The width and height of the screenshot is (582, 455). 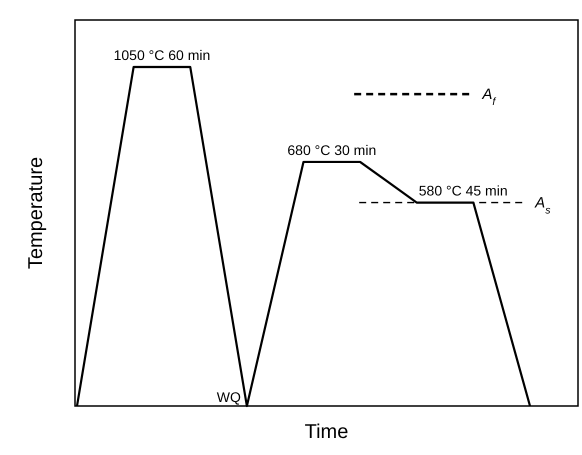 What do you see at coordinates (543, 205) in the screenshot?
I see `ref-line-label: A$_{s}$` at bounding box center [543, 205].